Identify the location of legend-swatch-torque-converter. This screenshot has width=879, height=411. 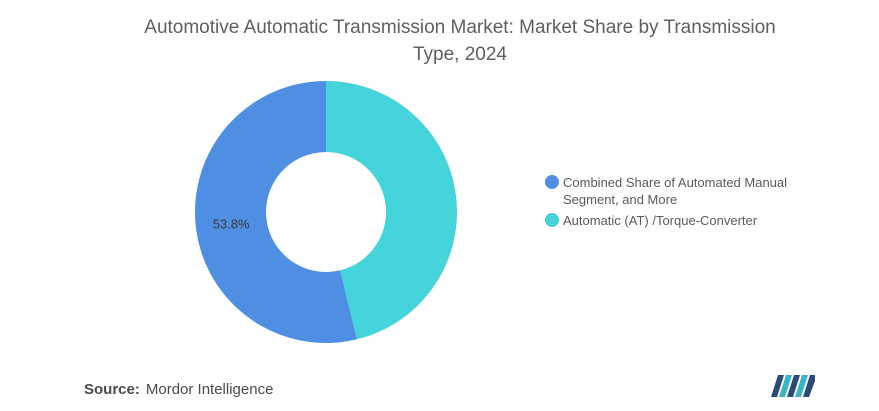
(552, 220).